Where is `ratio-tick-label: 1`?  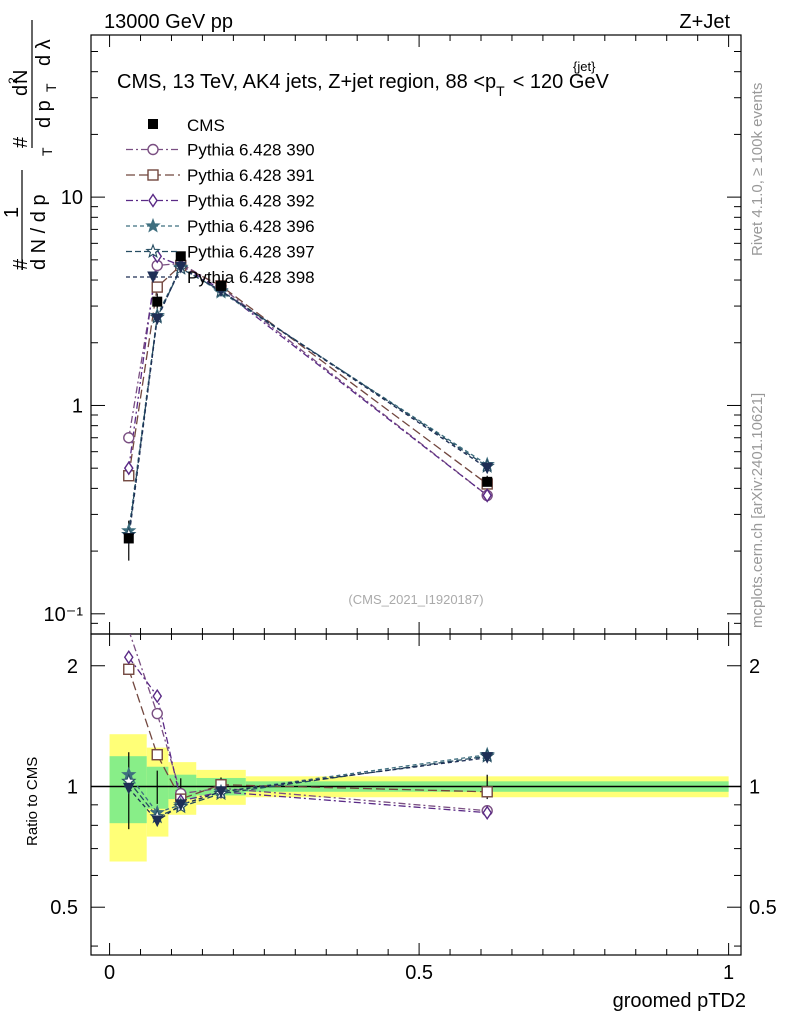 ratio-tick-label: 1 is located at coordinates (72, 787).